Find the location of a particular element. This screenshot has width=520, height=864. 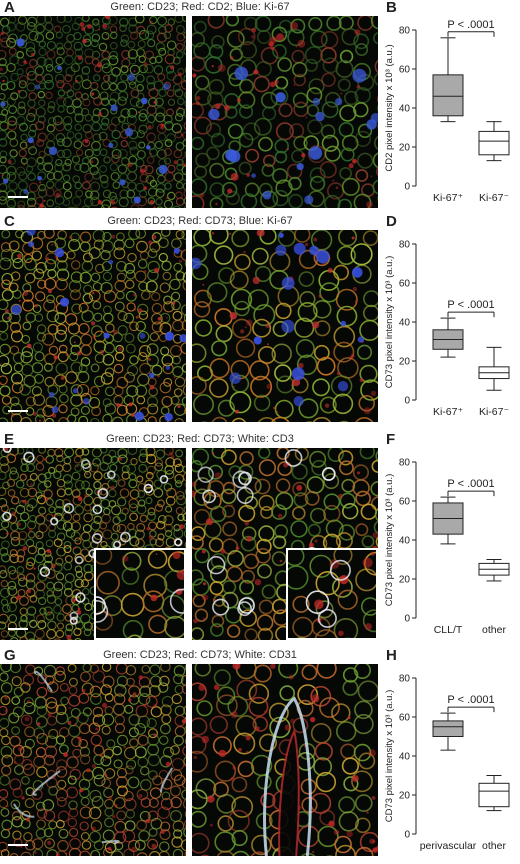

image-caption: Green: CD23; Red: CD73; Blue: Ki-67 is located at coordinates (200, 221).